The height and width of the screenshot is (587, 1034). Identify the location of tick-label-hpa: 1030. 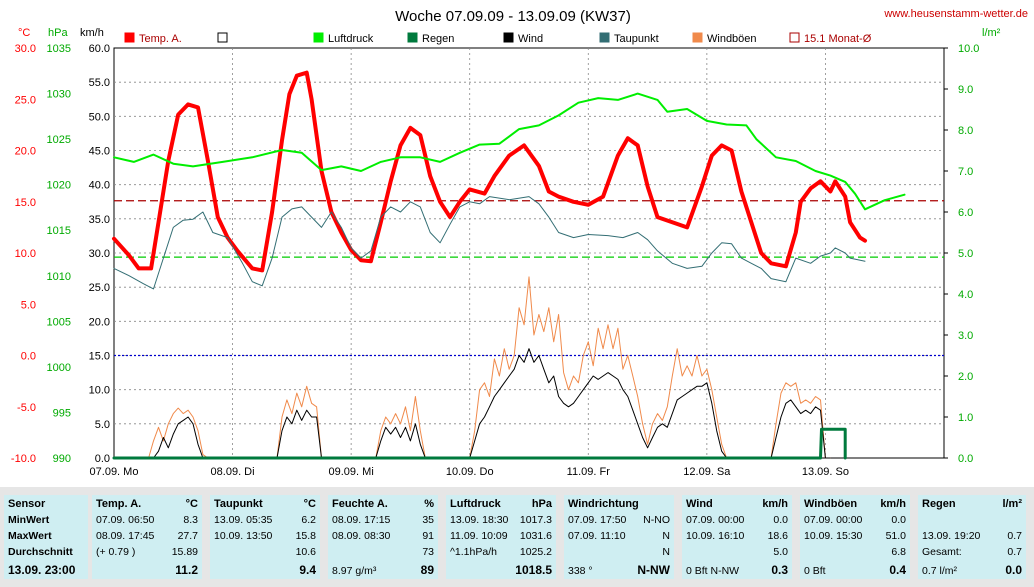
(59, 95).